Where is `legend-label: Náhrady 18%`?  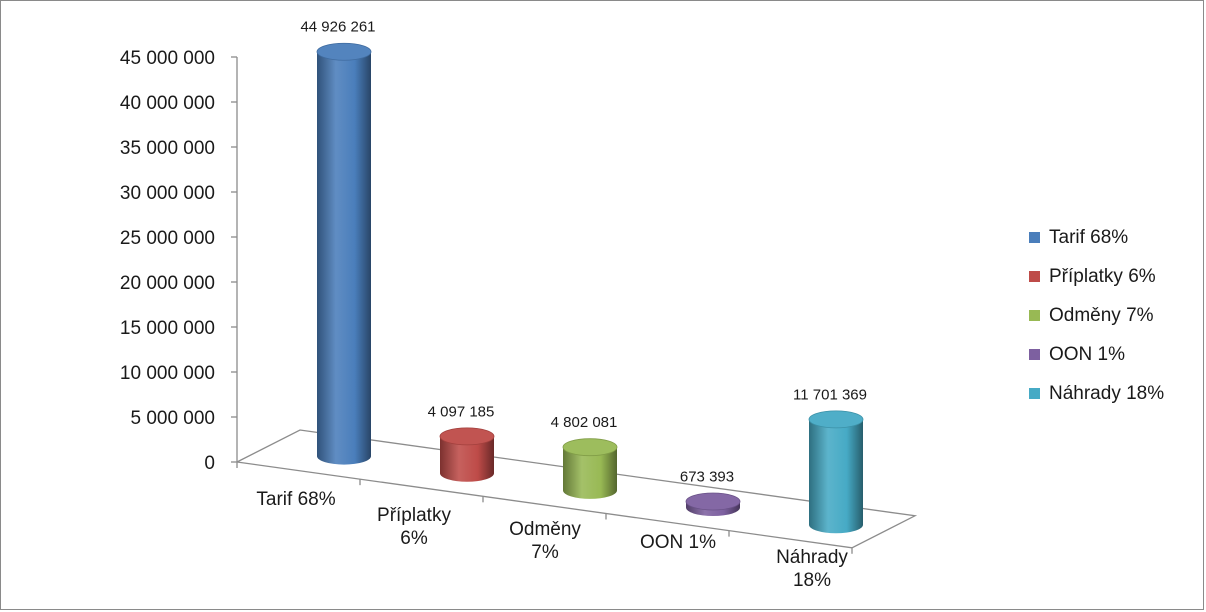
legend-label: Náhrady 18% is located at coordinates (1106, 393).